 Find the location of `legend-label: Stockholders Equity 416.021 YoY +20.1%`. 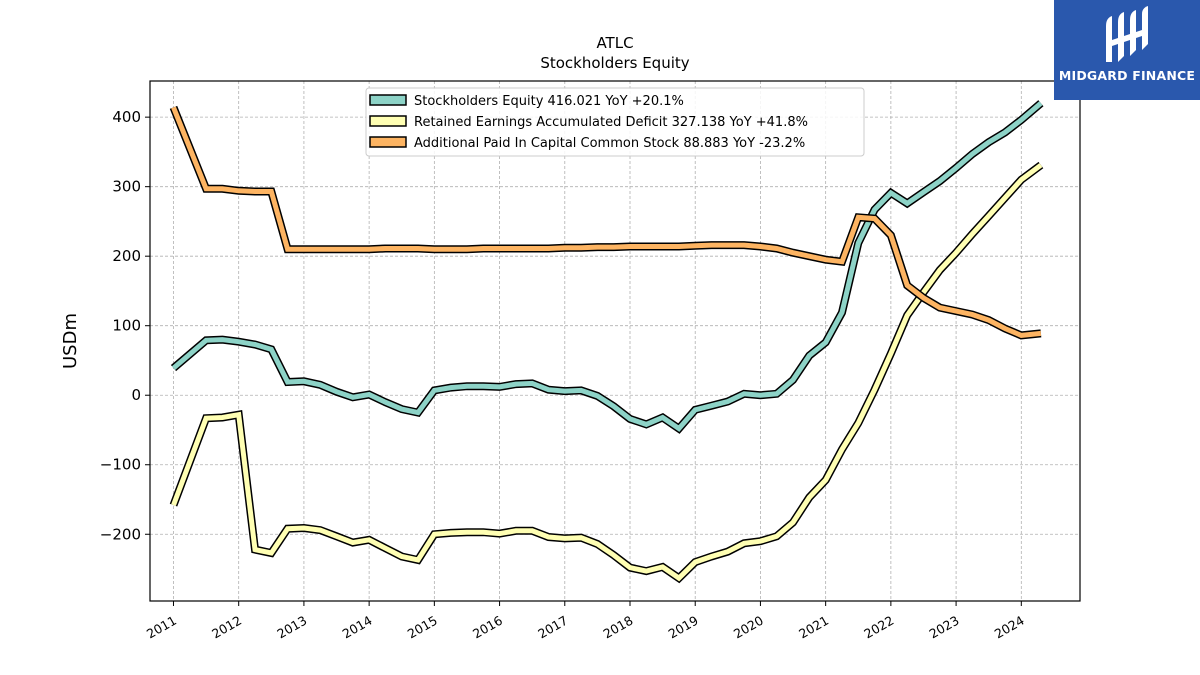

legend-label: Stockholders Equity 416.021 YoY +20.1% is located at coordinates (549, 101).